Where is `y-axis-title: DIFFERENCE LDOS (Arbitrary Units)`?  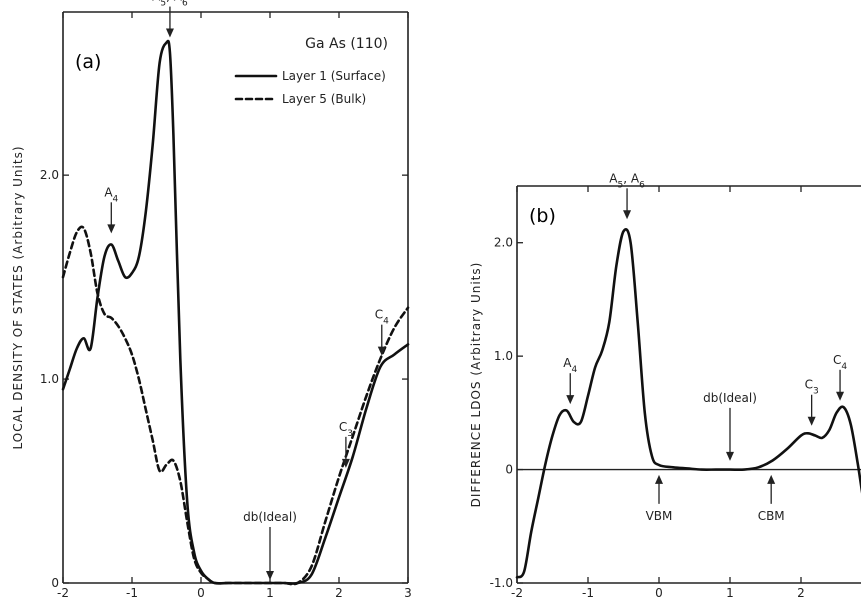 y-axis-title: DIFFERENCE LDOS (Arbitrary Units) is located at coordinates (476, 385).